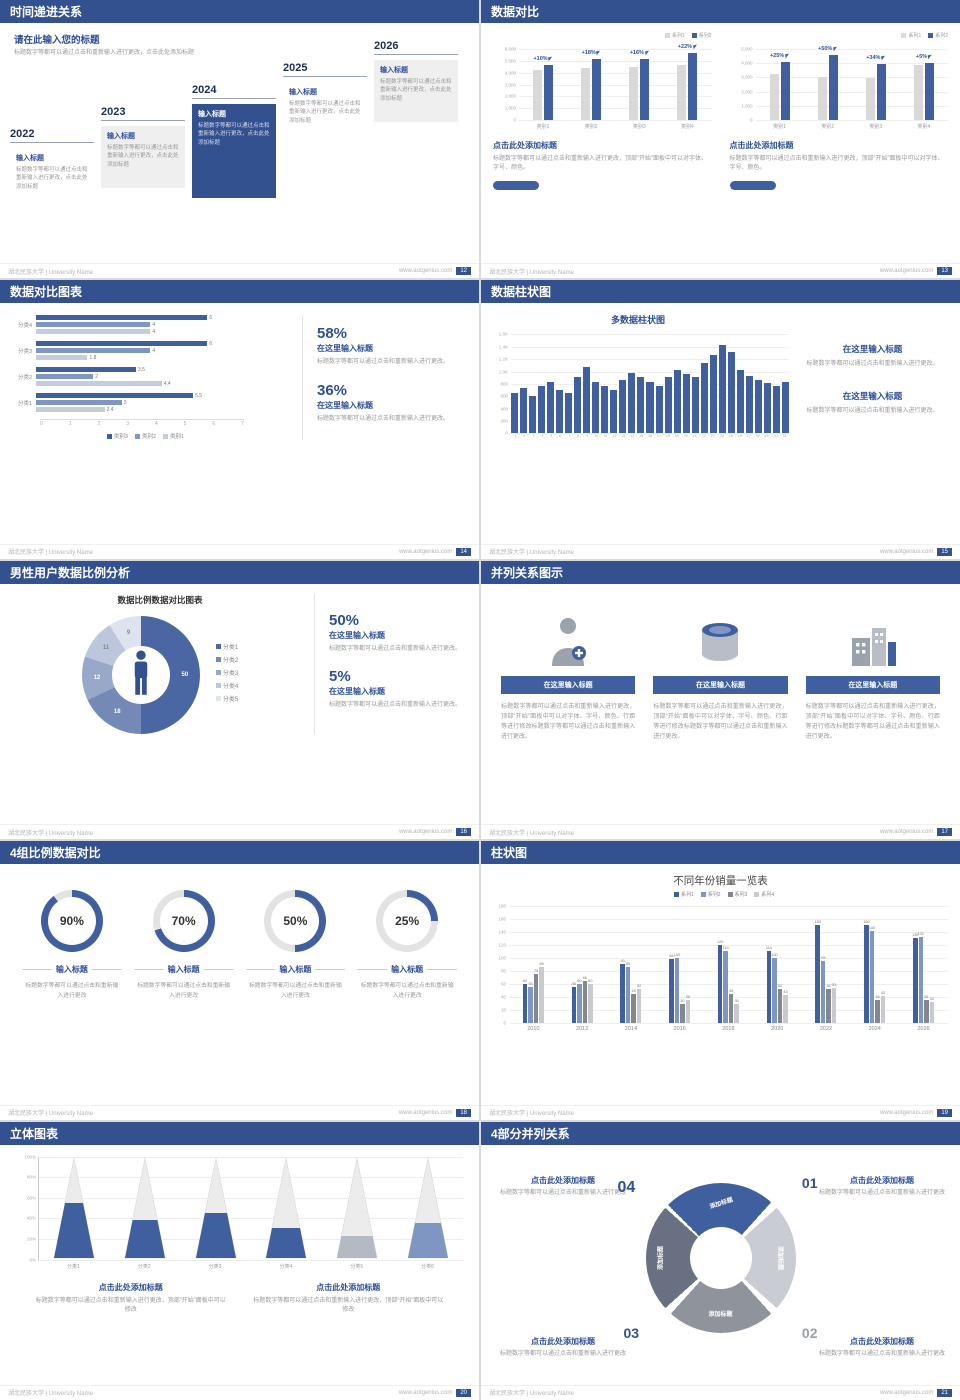  I want to click on bar-group: 分类2 3.5 2 4.4, so click(151, 376).